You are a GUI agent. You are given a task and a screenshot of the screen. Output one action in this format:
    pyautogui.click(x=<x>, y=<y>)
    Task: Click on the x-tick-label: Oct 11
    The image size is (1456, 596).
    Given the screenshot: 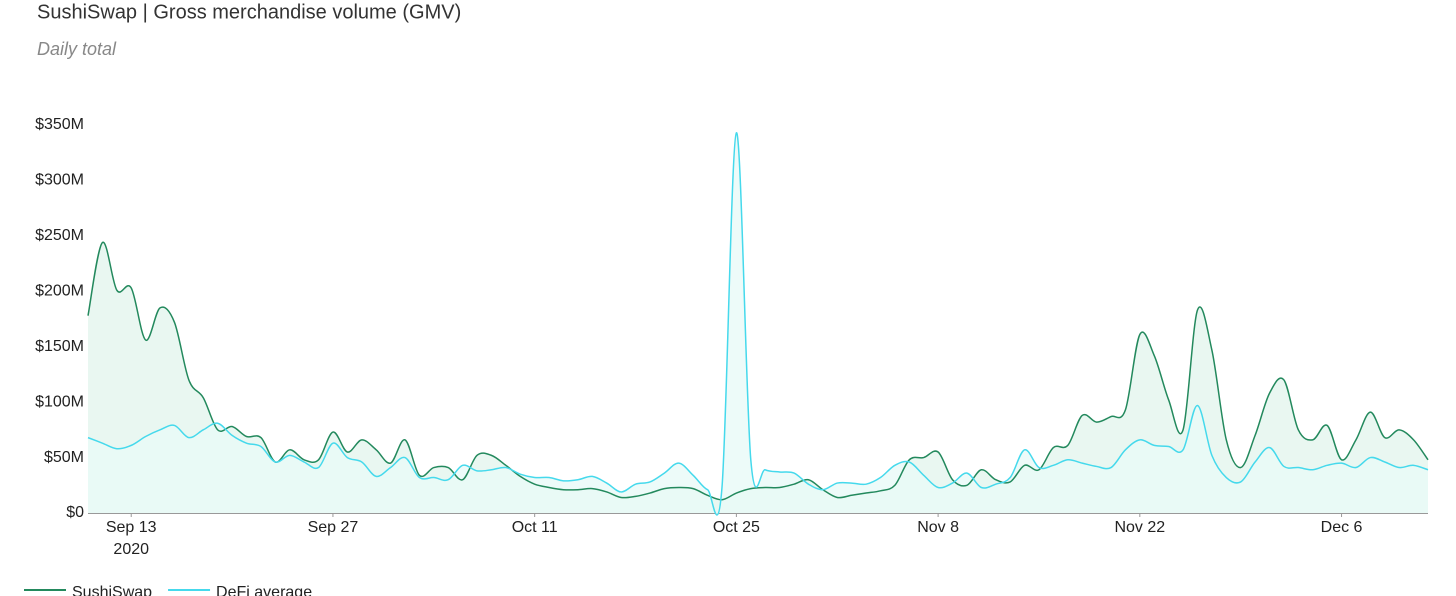 What is the action you would take?
    pyautogui.click(x=535, y=527)
    